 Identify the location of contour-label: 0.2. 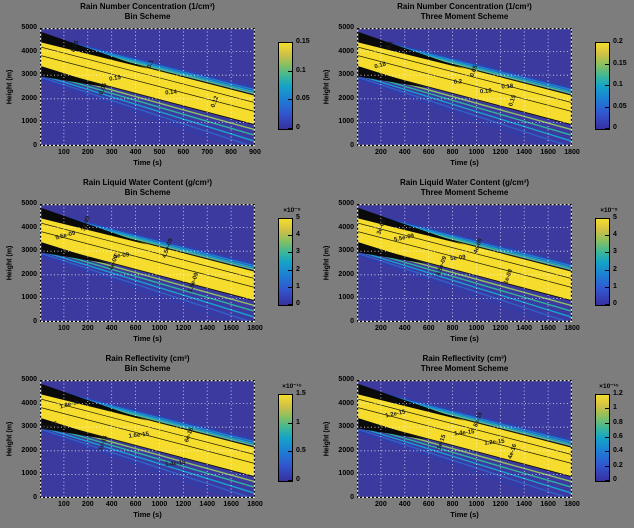
(458, 82).